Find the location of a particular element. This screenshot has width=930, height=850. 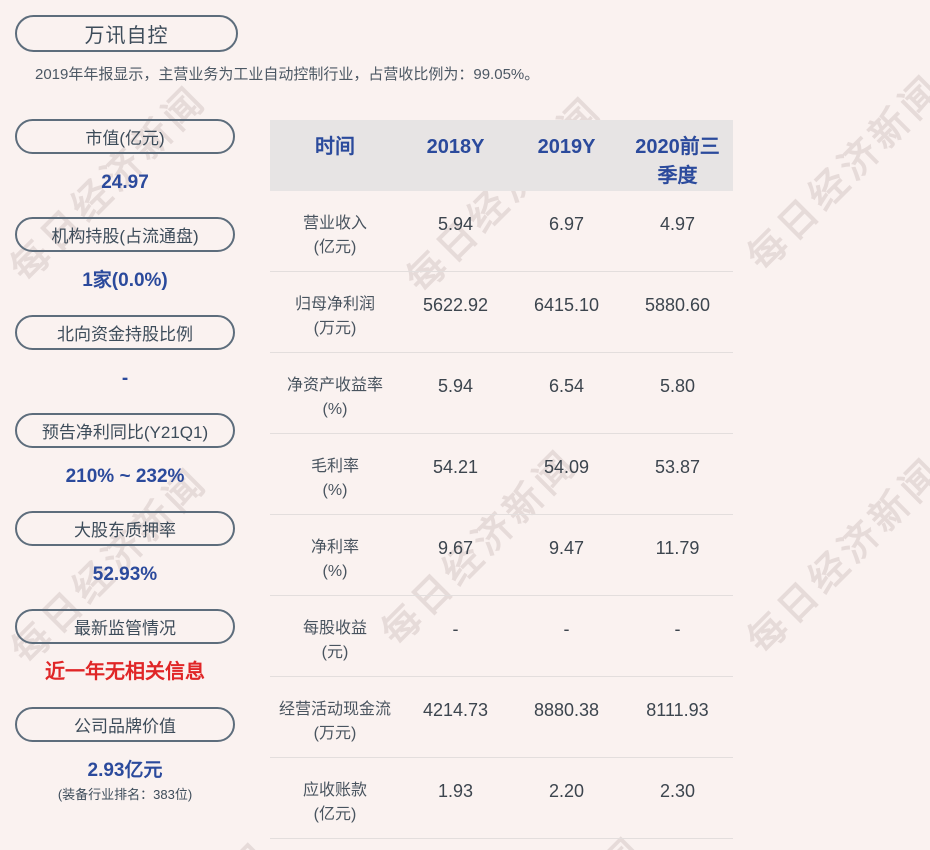

stat-latest-regulation: 最新监管情况 近一年无相关信息 is located at coordinates (125, 647).